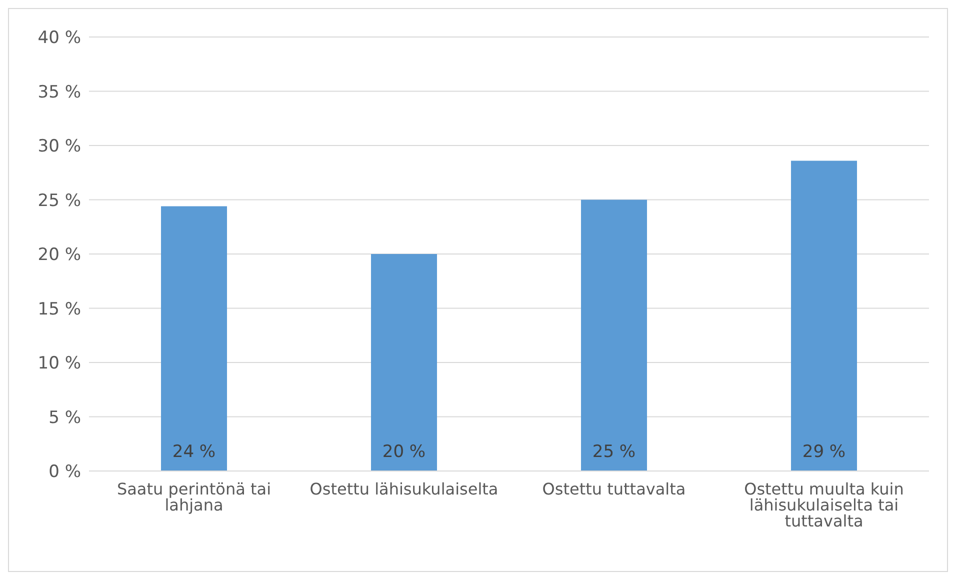 The image size is (959, 580). Describe the element at coordinates (59, 146) in the screenshot. I see `y-tick-label: 30 %` at that location.